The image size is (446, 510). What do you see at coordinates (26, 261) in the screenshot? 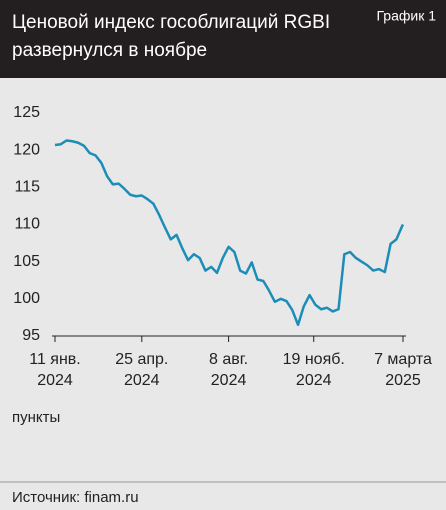
I see `y-tick-label: 105` at bounding box center [26, 261].